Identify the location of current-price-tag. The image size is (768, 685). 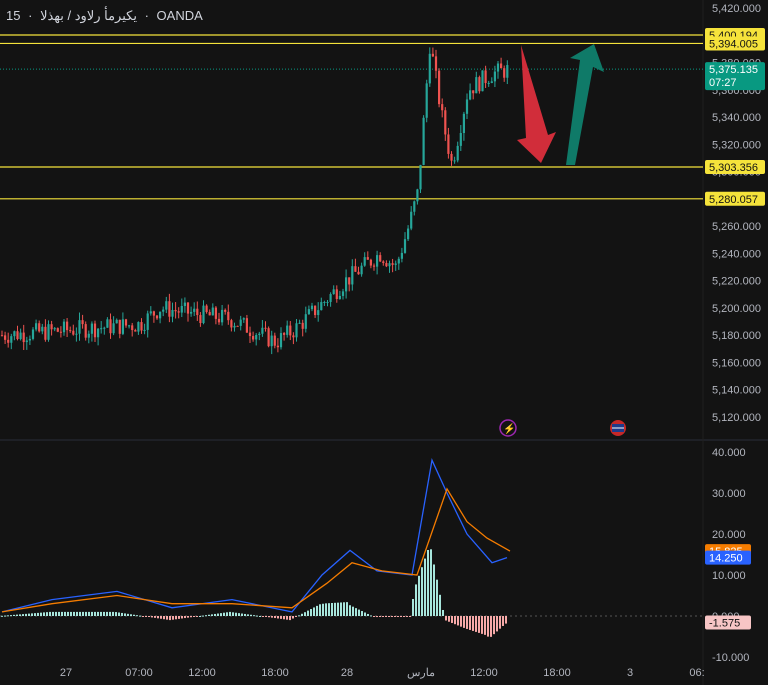
(735, 76).